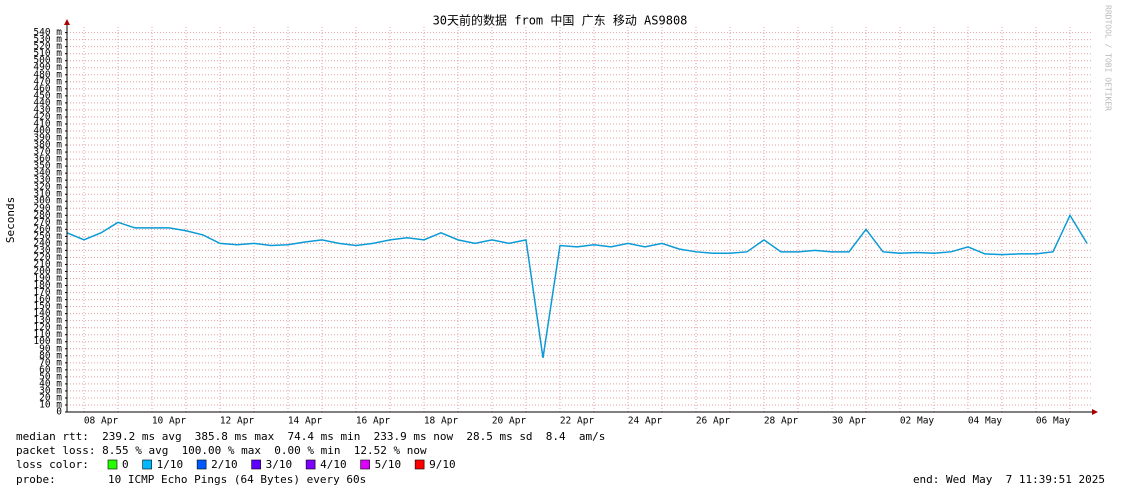  I want to click on y-tick-label: 110 m, so click(47, 334).